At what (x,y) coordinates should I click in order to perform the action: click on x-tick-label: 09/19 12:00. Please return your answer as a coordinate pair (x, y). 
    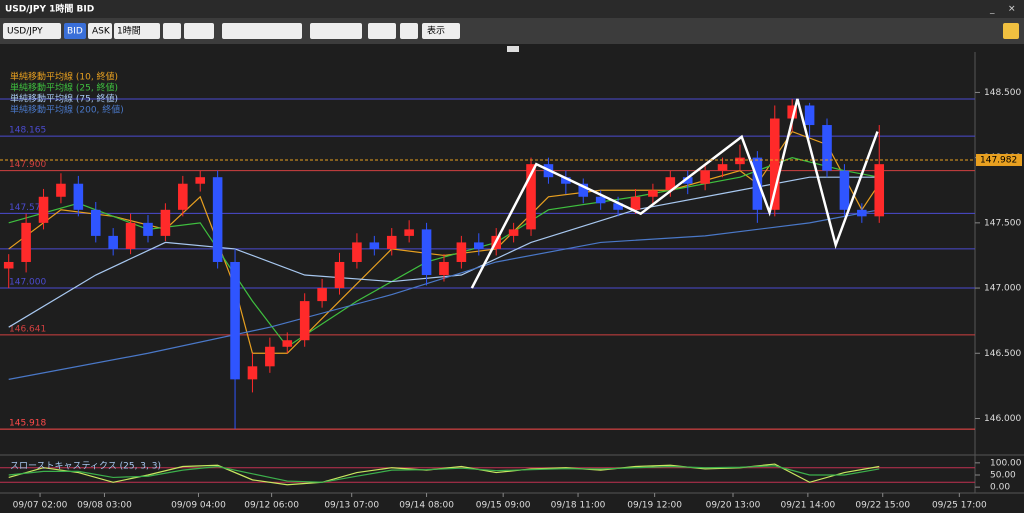
    Looking at the image, I should click on (654, 506).